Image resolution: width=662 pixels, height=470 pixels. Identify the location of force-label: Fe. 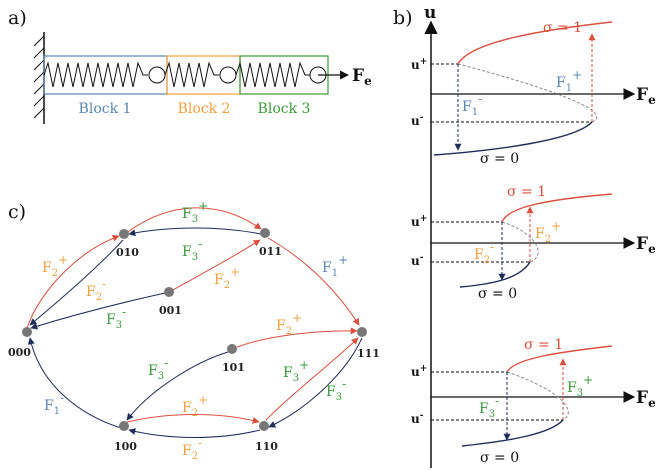
(362, 77).